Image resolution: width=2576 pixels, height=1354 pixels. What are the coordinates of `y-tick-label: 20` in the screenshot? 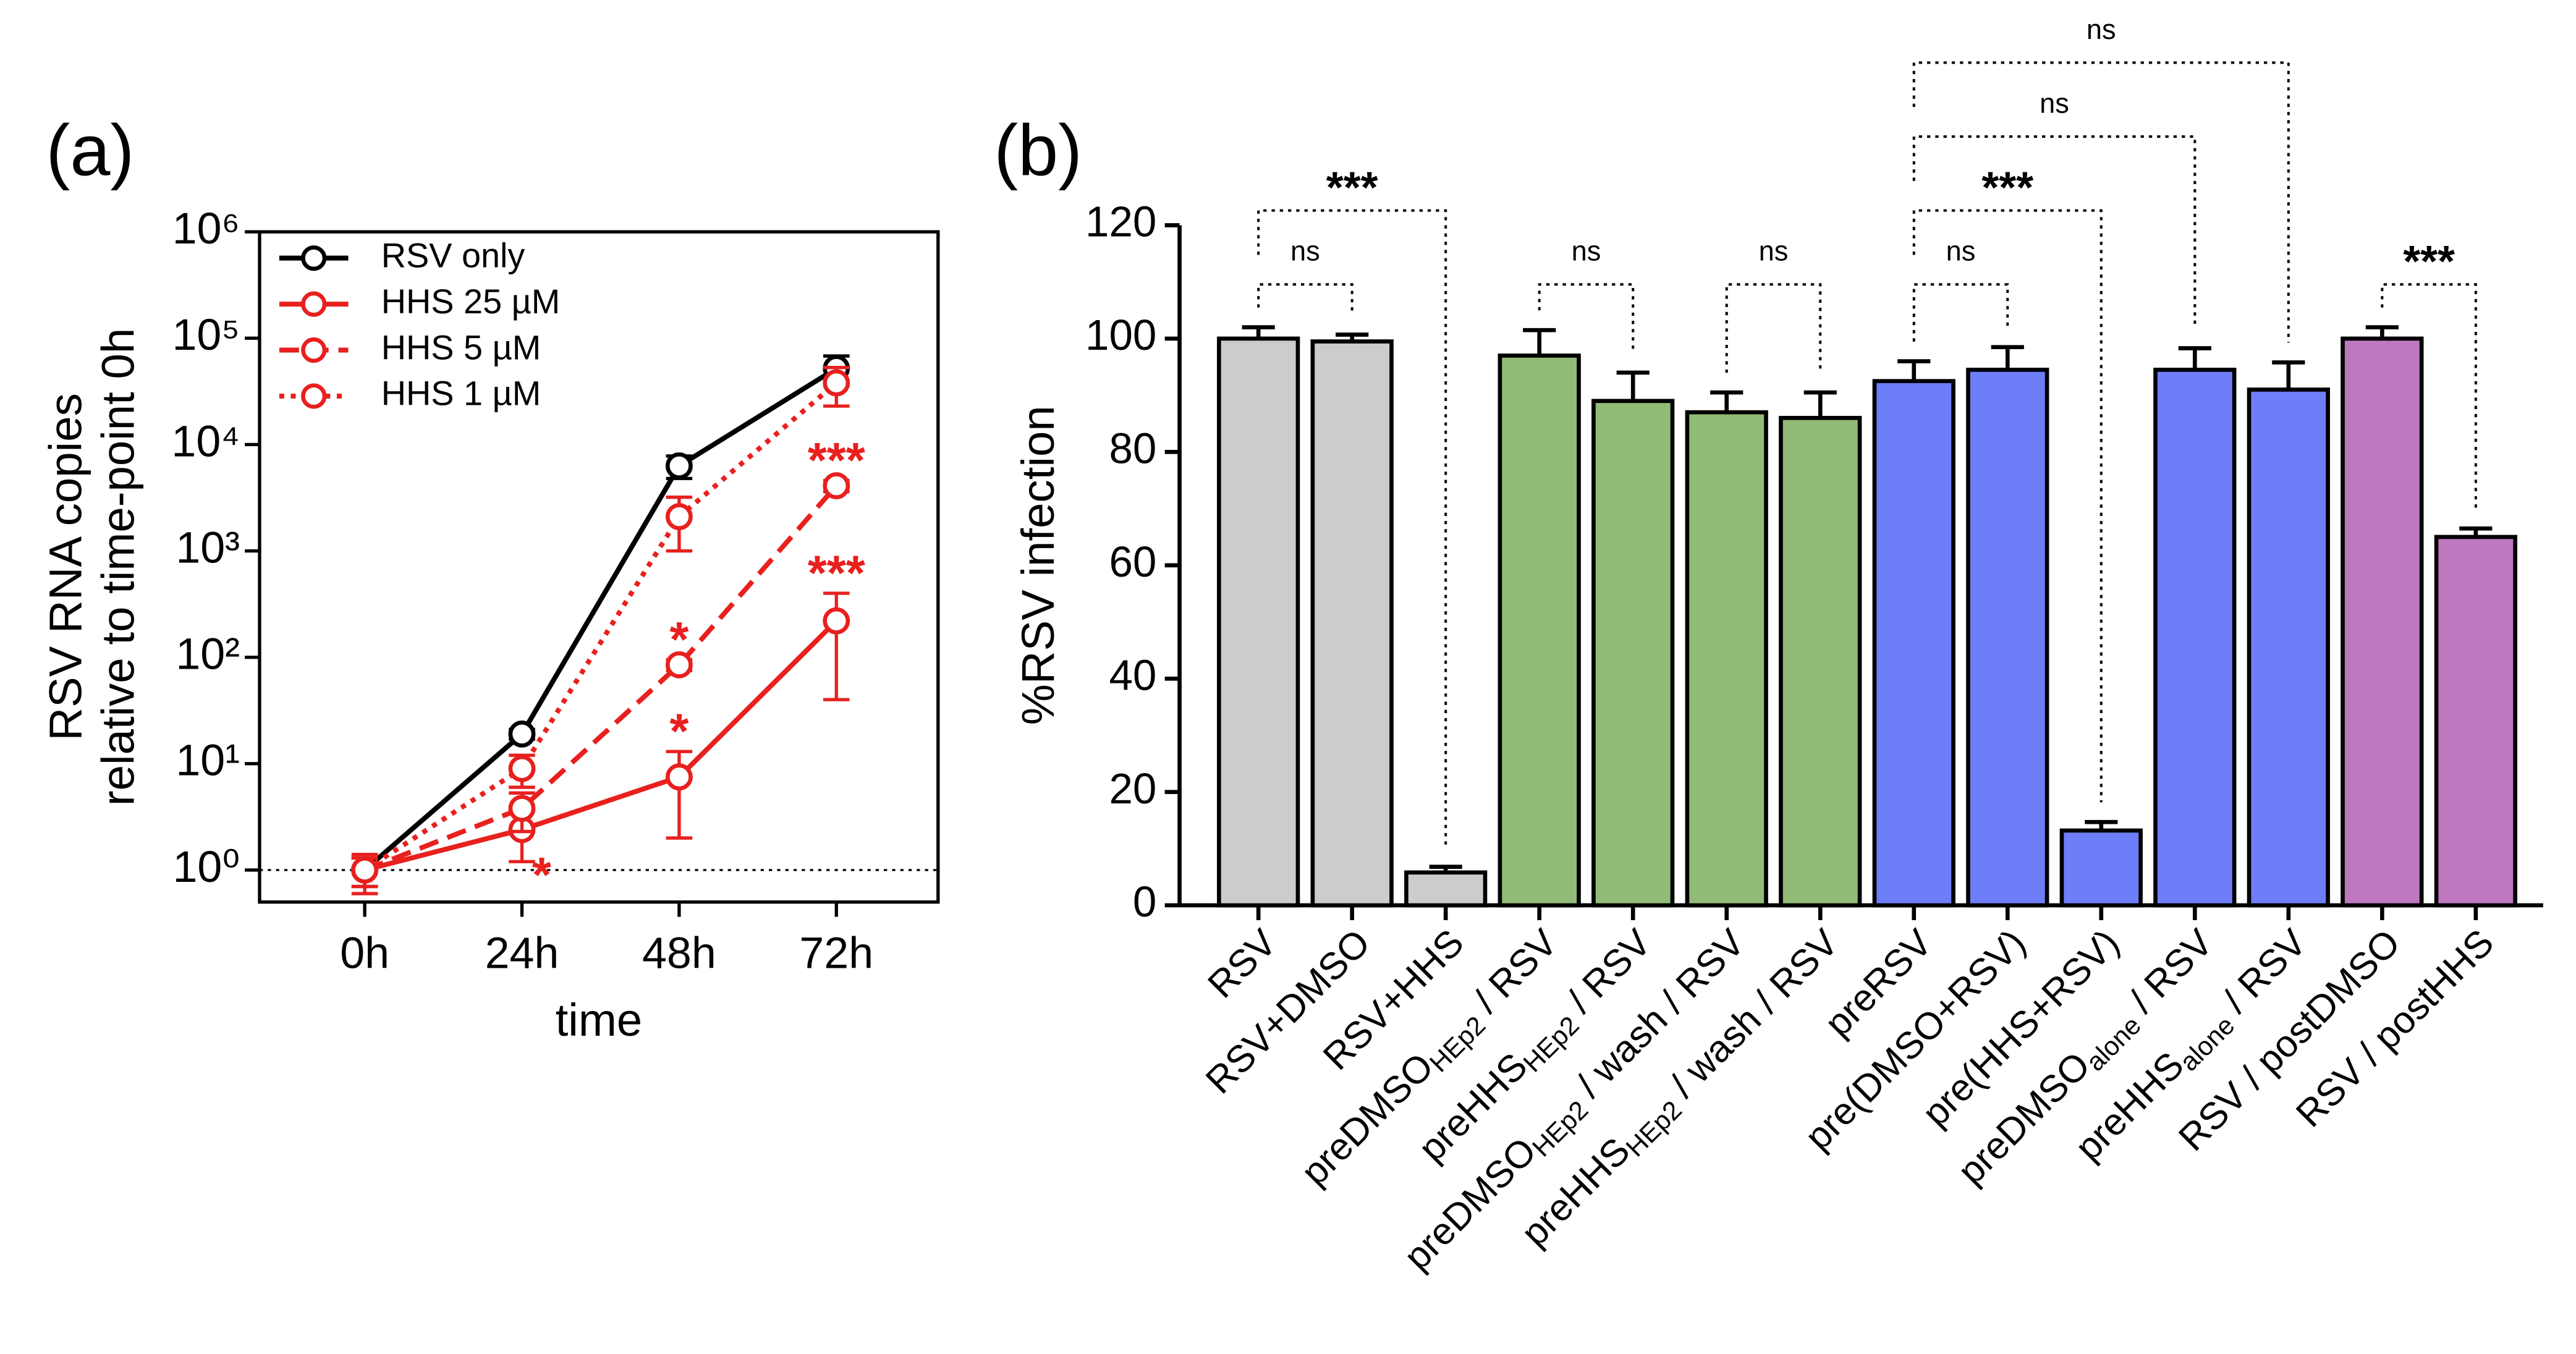 It's located at (1132, 788).